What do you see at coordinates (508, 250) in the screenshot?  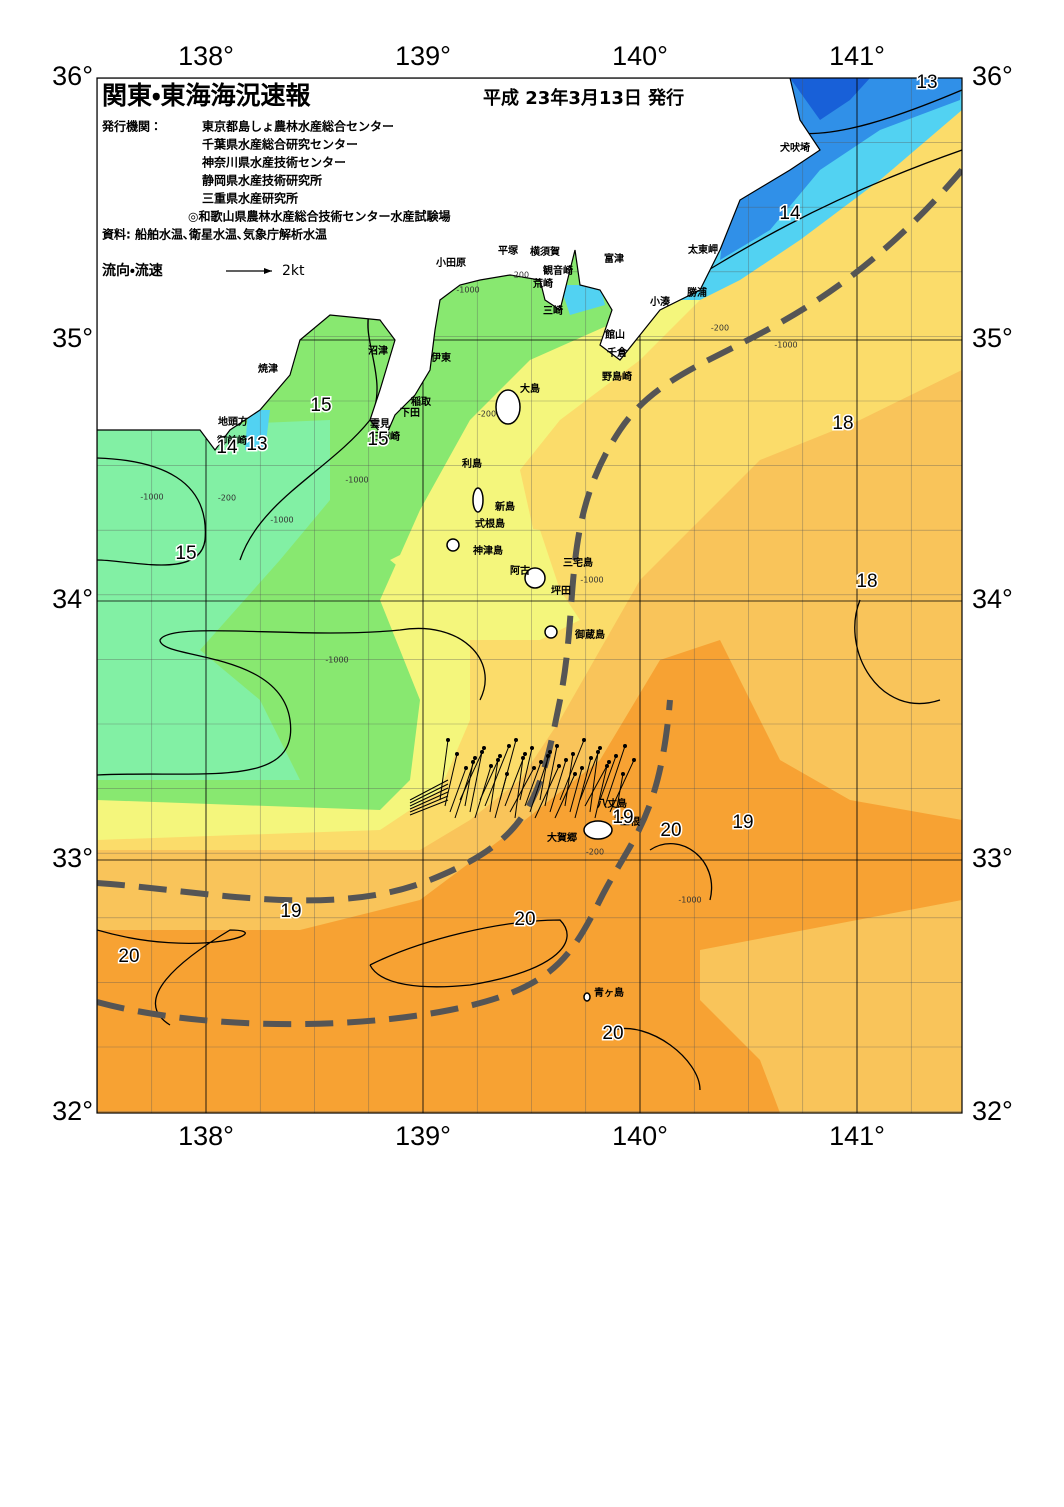 I see `place-name: 平塚` at bounding box center [508, 250].